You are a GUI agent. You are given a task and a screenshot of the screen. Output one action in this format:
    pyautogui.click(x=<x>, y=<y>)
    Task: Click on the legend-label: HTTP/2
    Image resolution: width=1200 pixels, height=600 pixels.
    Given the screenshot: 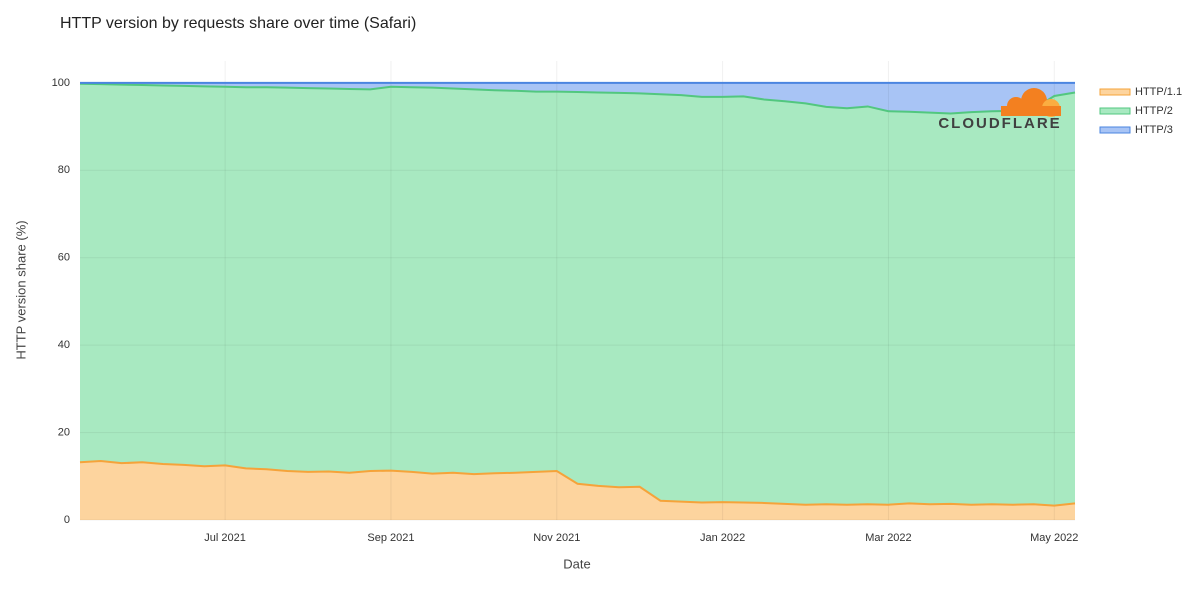 What is the action you would take?
    pyautogui.click(x=1154, y=111)
    